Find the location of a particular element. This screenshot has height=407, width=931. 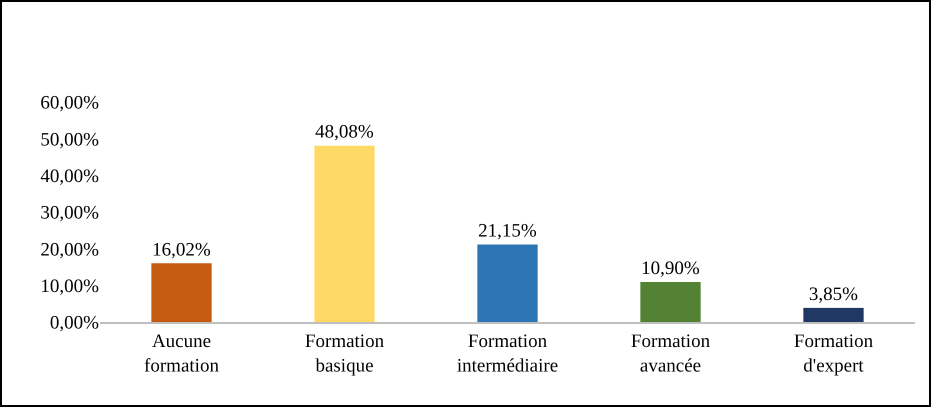

data-label: 10,90% is located at coordinates (670, 269).